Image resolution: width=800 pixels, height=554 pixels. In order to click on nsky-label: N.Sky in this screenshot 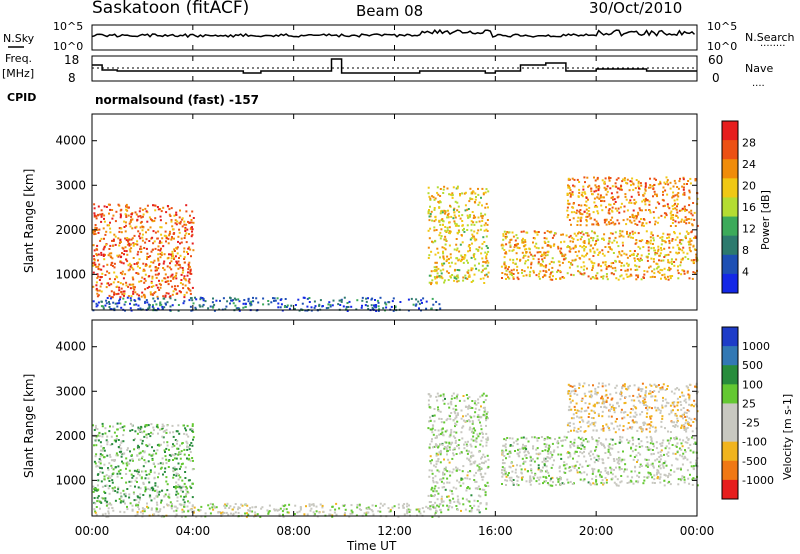, I will do `click(19, 38)`.